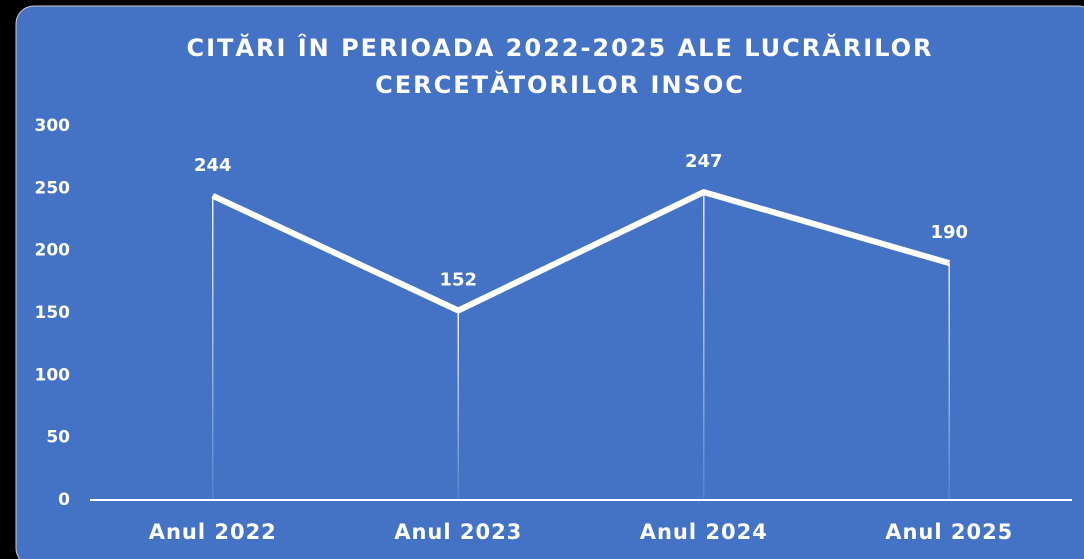 The height and width of the screenshot is (559, 1084). Describe the element at coordinates (213, 165) in the screenshot. I see `data-label: 244` at that location.